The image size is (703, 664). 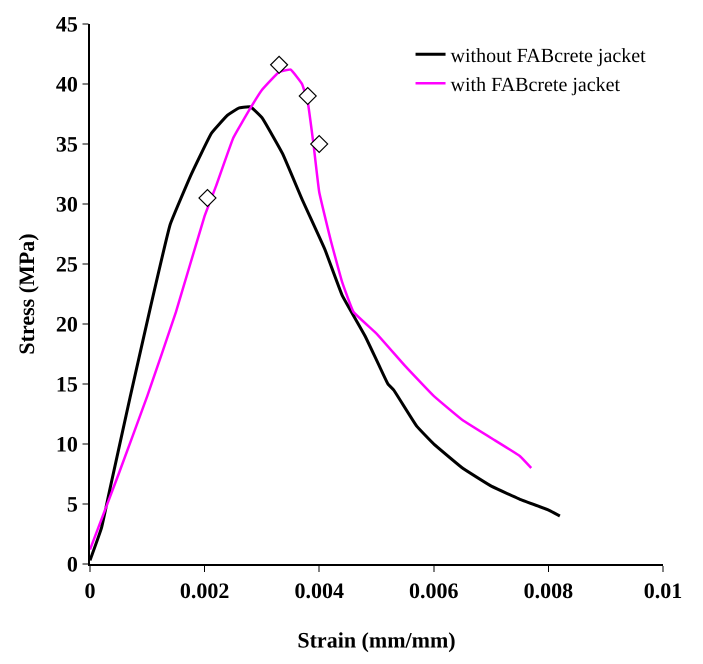 What do you see at coordinates (535, 85) in the screenshot?
I see `legend-label: with FABcrete jacket` at bounding box center [535, 85].